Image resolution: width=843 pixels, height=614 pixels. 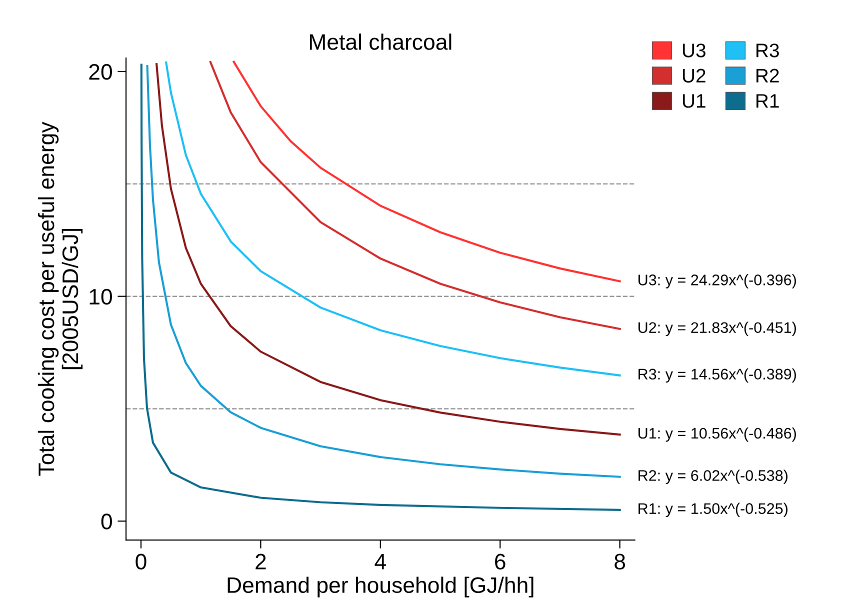 What do you see at coordinates (767, 101) in the screenshot?
I see `legend-label: R1` at bounding box center [767, 101].